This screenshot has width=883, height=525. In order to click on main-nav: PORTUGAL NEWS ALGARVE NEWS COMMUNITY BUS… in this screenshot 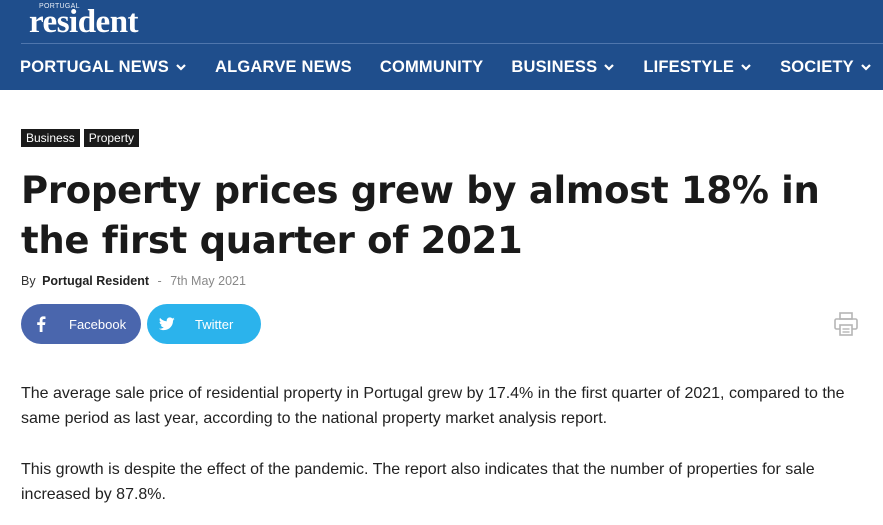, I will do `click(451, 67)`.